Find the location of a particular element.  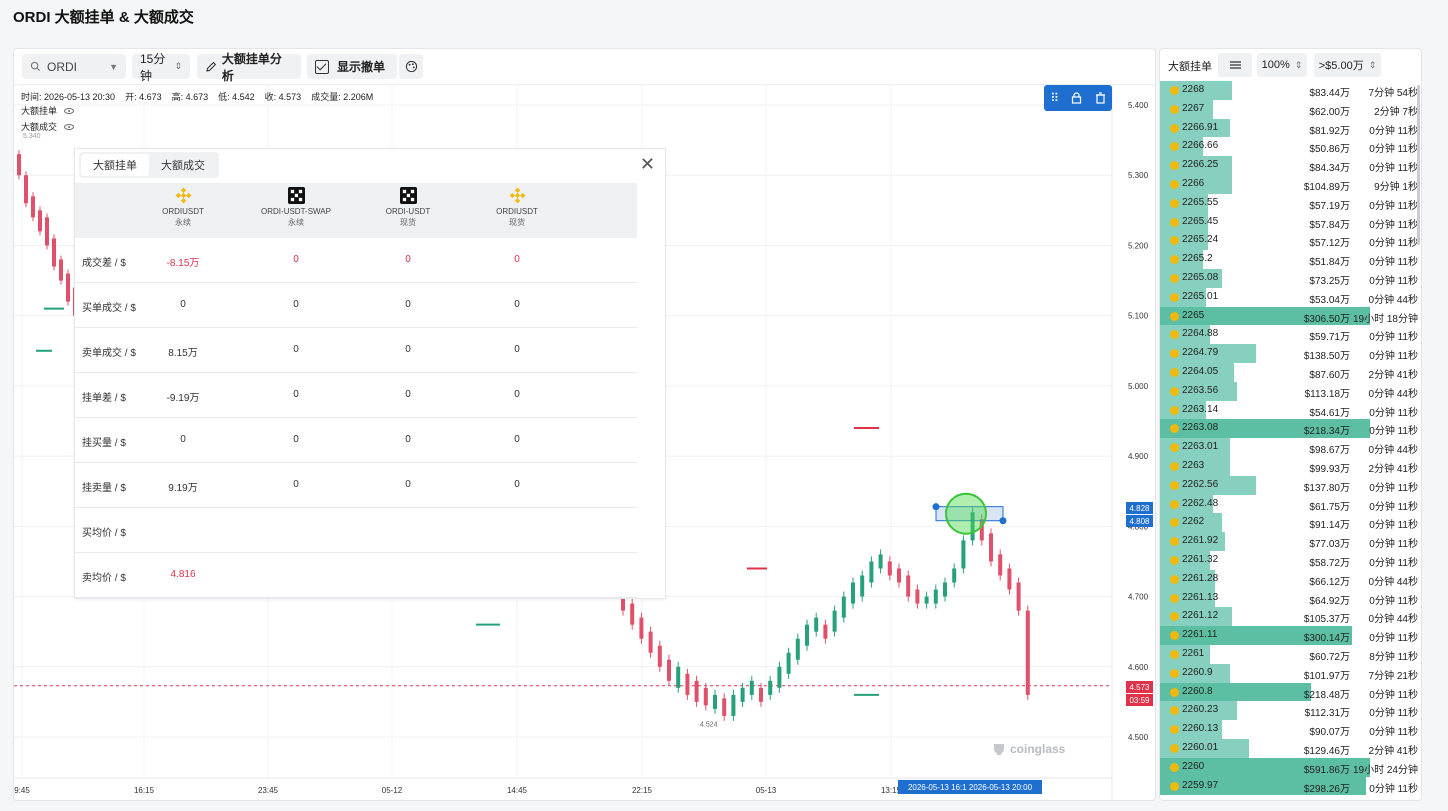

order-book-row: 2265.45 $57.84万 0分钟 11秒 is located at coordinates (1289, 222).